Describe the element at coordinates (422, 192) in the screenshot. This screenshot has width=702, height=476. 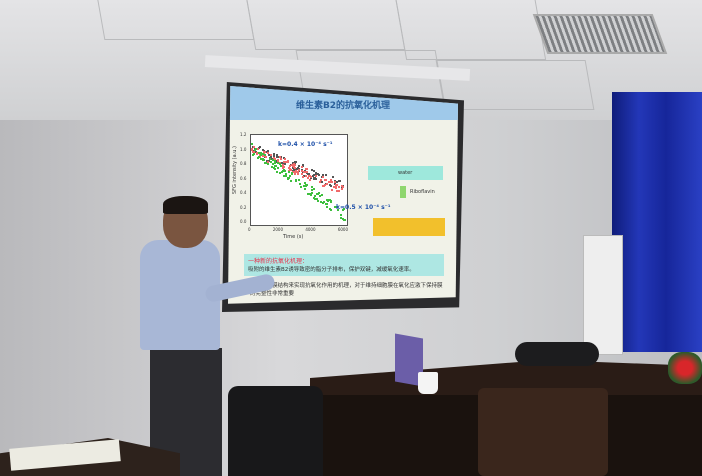
I see `riboflavin-label: Riboflavin` at that location.